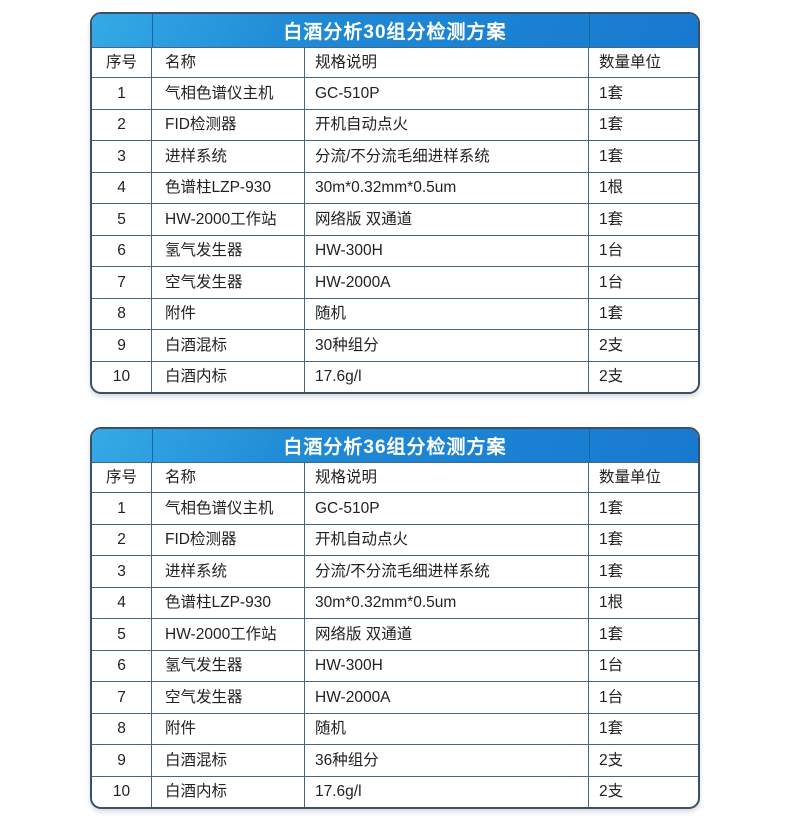  What do you see at coordinates (122, 282) in the screenshot?
I see `cell-index: 7` at bounding box center [122, 282].